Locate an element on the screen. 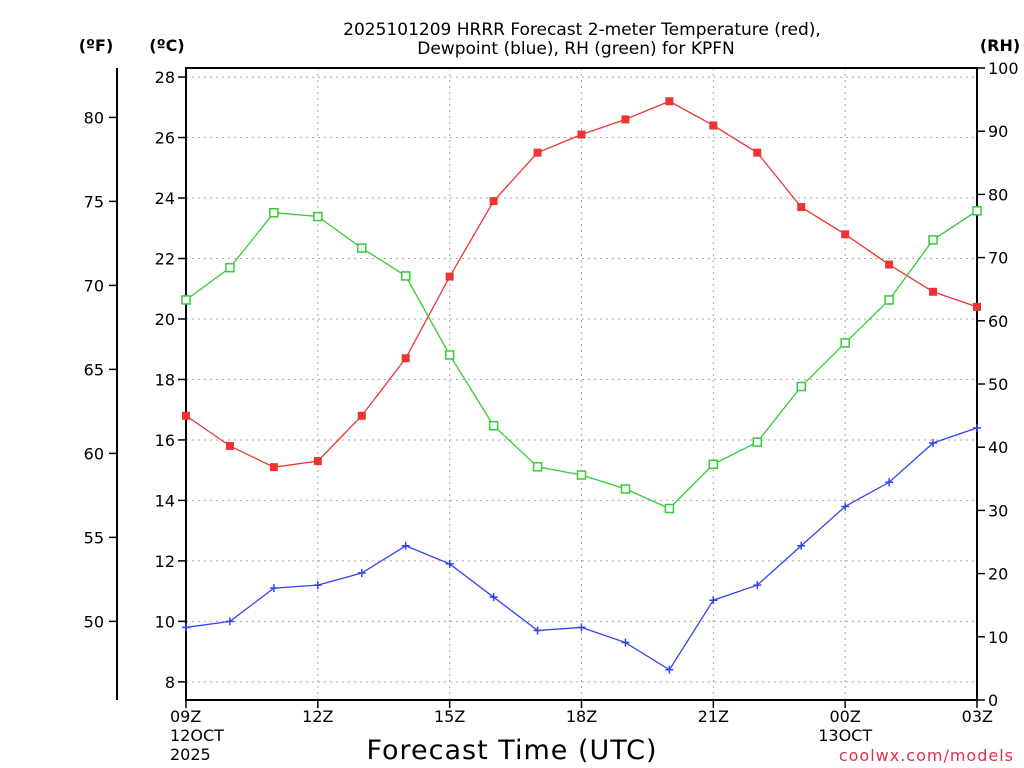  credit-text: coolwx.com/models is located at coordinates (926, 755).